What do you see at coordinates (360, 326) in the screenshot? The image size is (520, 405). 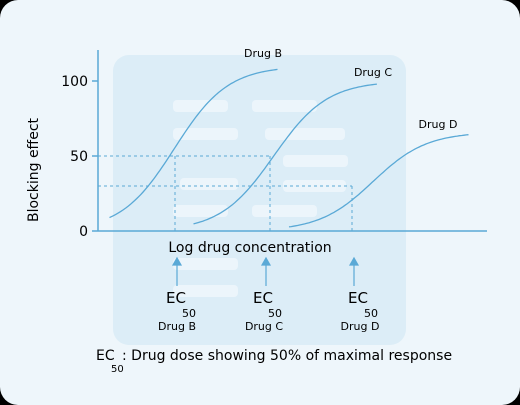 I see `ec-drug-label: Drug D` at bounding box center [360, 326].